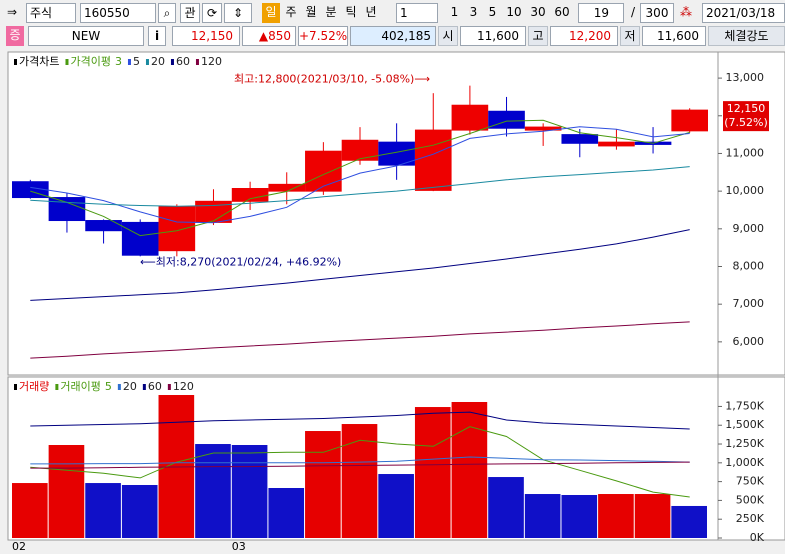  I want to click on info-button: i, so click(157, 36).